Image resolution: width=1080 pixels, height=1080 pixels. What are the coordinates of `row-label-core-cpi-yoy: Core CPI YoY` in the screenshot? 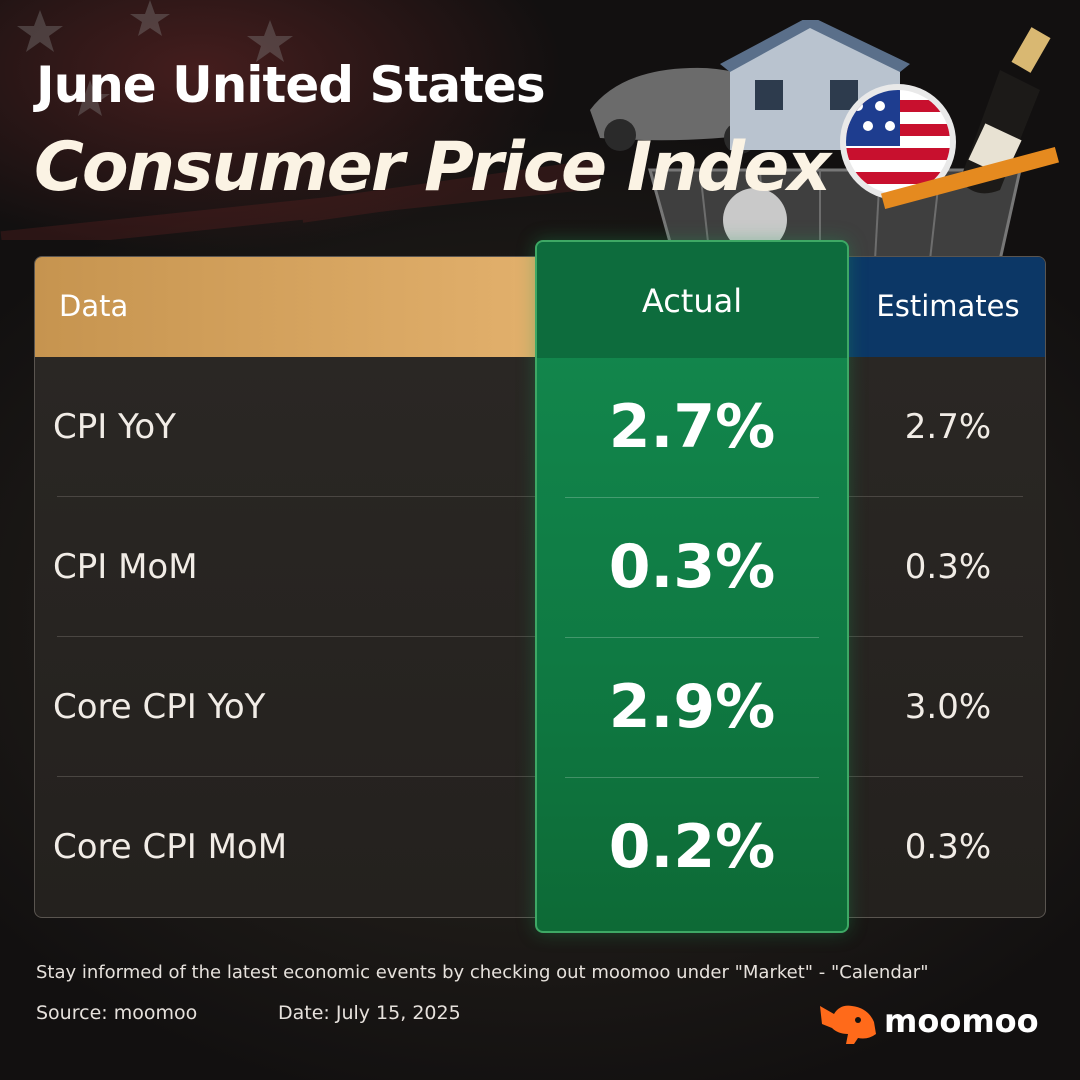 It's located at (159, 707).